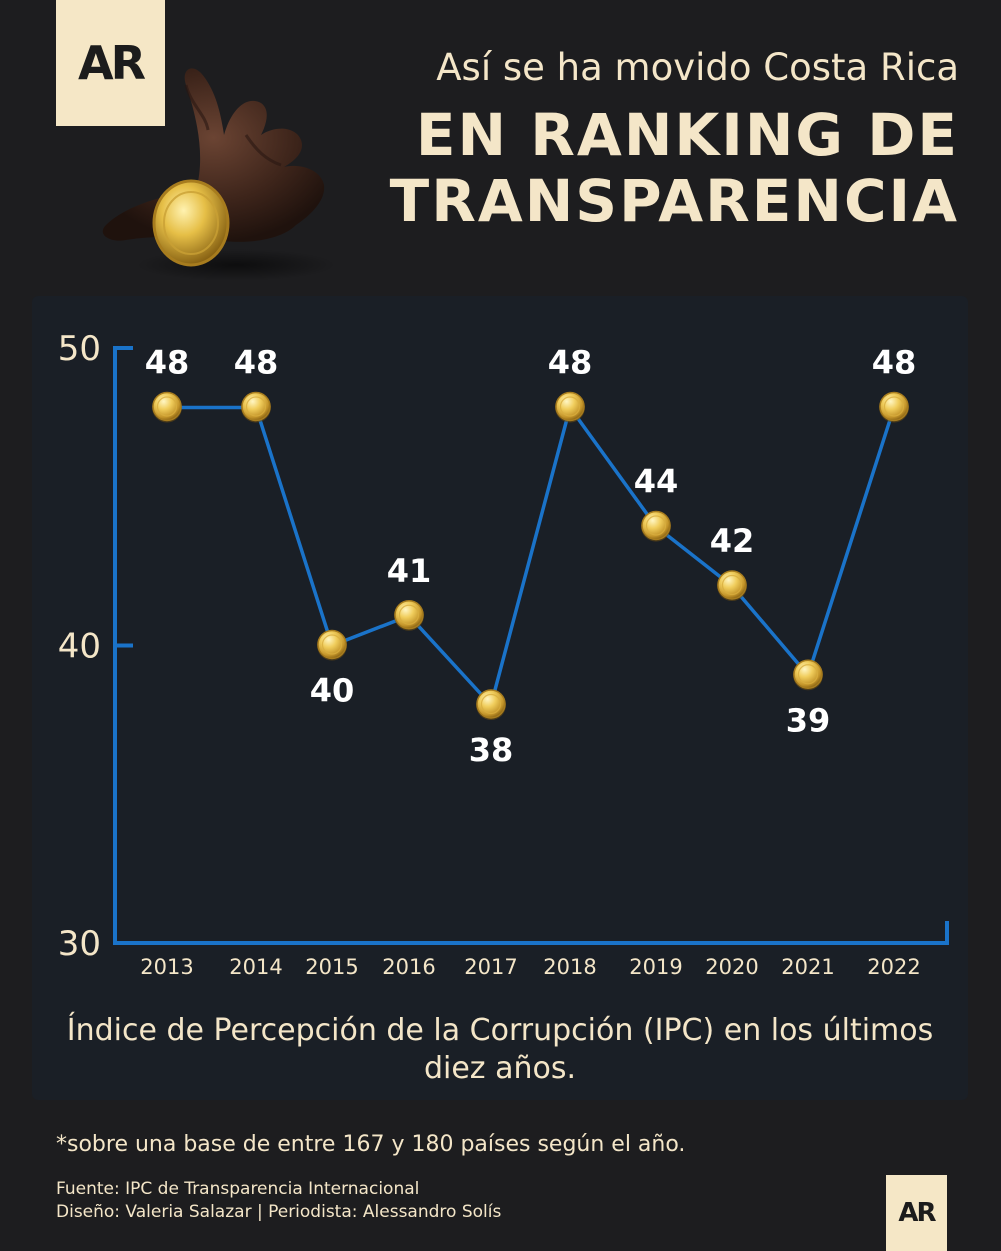  Describe the element at coordinates (491, 750) in the screenshot. I see `data-label: 38` at that location.